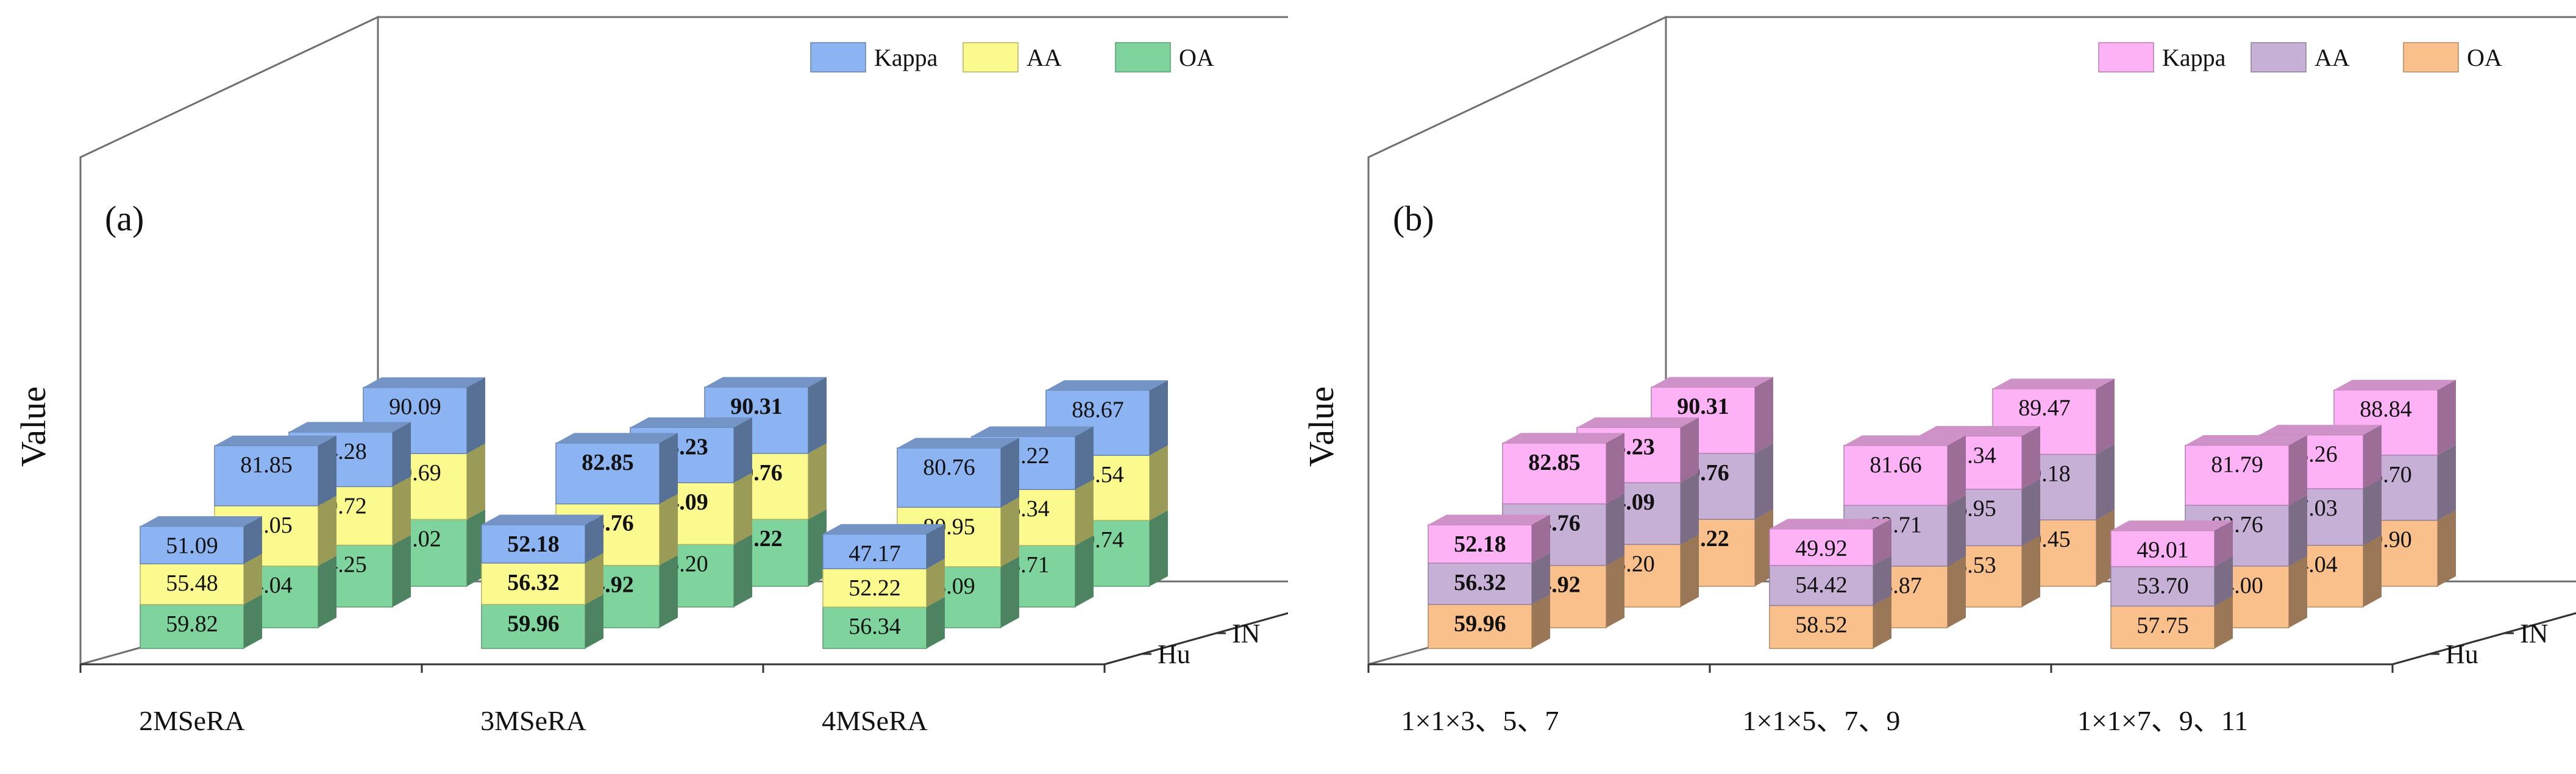 This screenshot has height=774, width=2576. Describe the element at coordinates (949, 467) in the screenshot. I see `data-label: 80.76` at that location.